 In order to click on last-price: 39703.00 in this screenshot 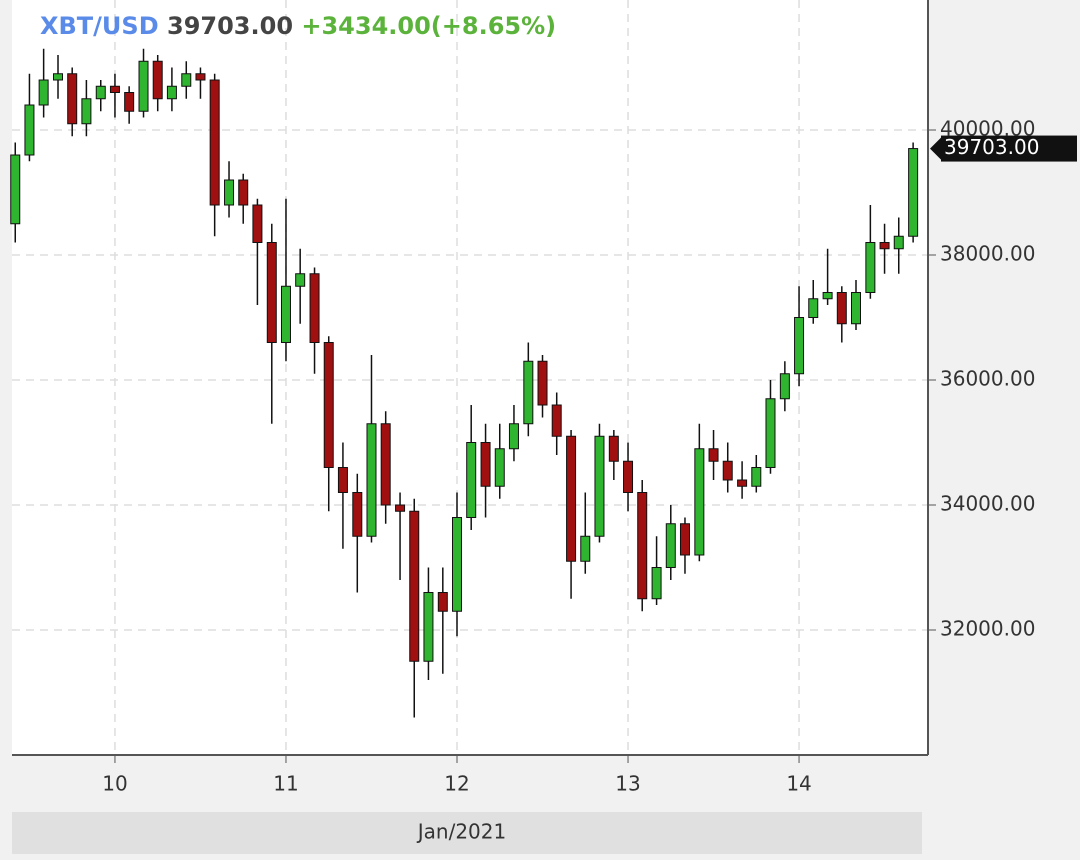, I will do `click(230, 26)`.